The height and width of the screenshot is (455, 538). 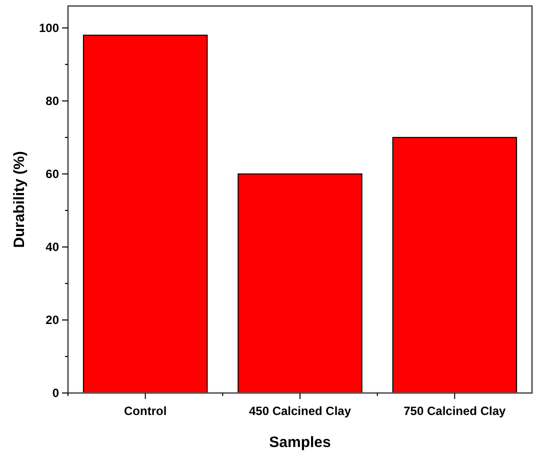 I want to click on y-tick-label: 0, so click(x=56, y=393).